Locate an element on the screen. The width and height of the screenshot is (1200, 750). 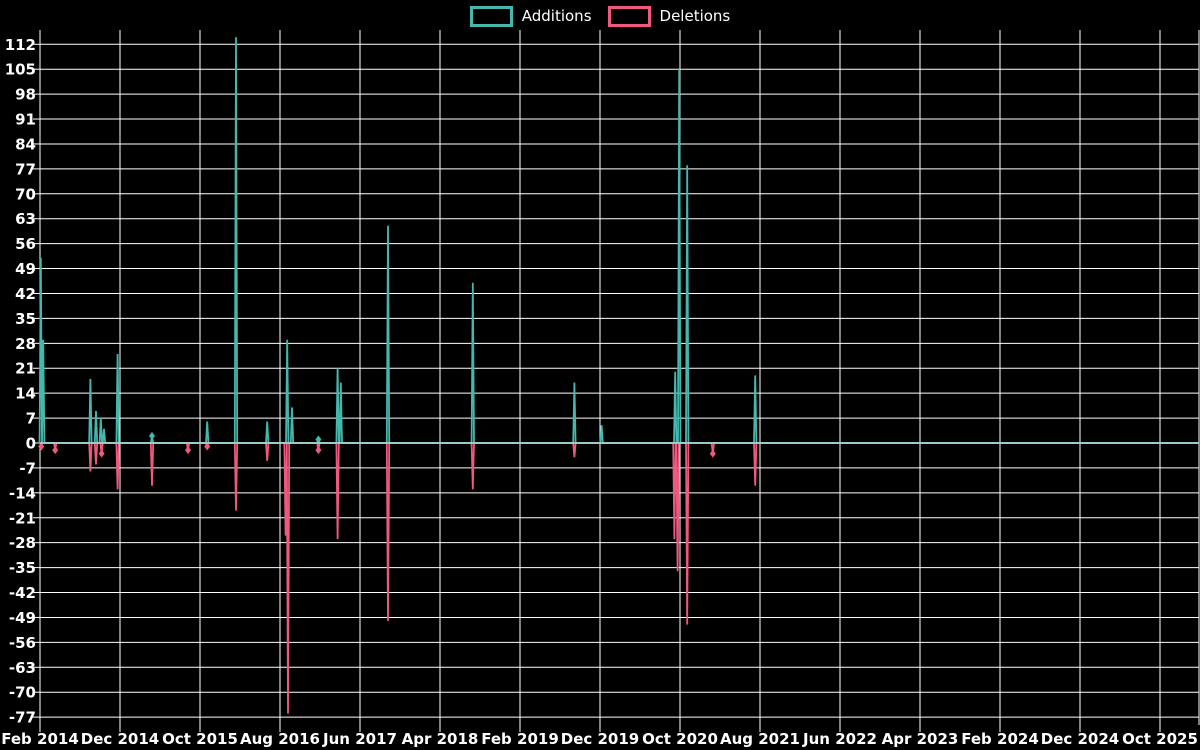
svg-text: -28 is located at coordinates (22, 543).